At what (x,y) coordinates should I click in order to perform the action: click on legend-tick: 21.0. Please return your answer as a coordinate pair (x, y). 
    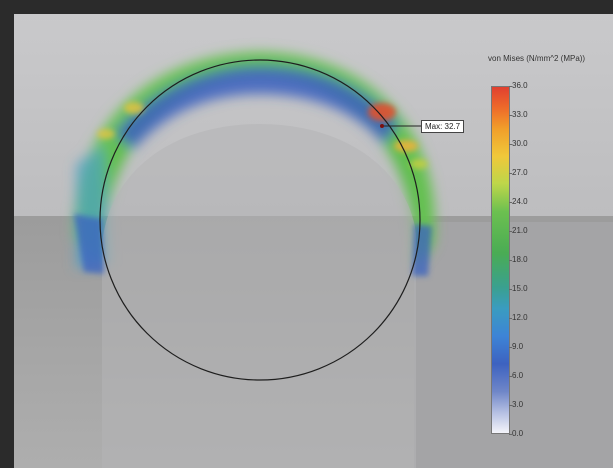
    Looking at the image, I should click on (518, 230).